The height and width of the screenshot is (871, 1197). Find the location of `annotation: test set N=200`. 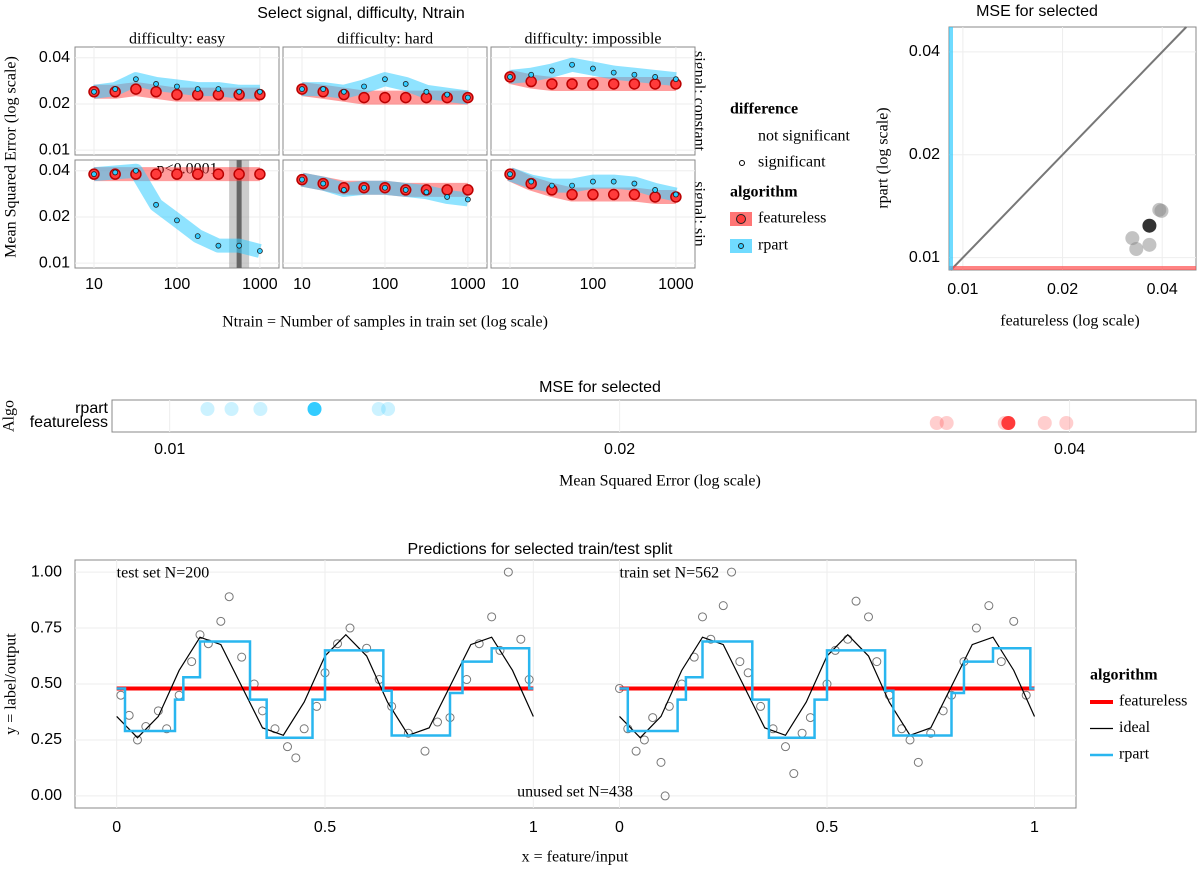

annotation: test set N=200 is located at coordinates (163, 573).